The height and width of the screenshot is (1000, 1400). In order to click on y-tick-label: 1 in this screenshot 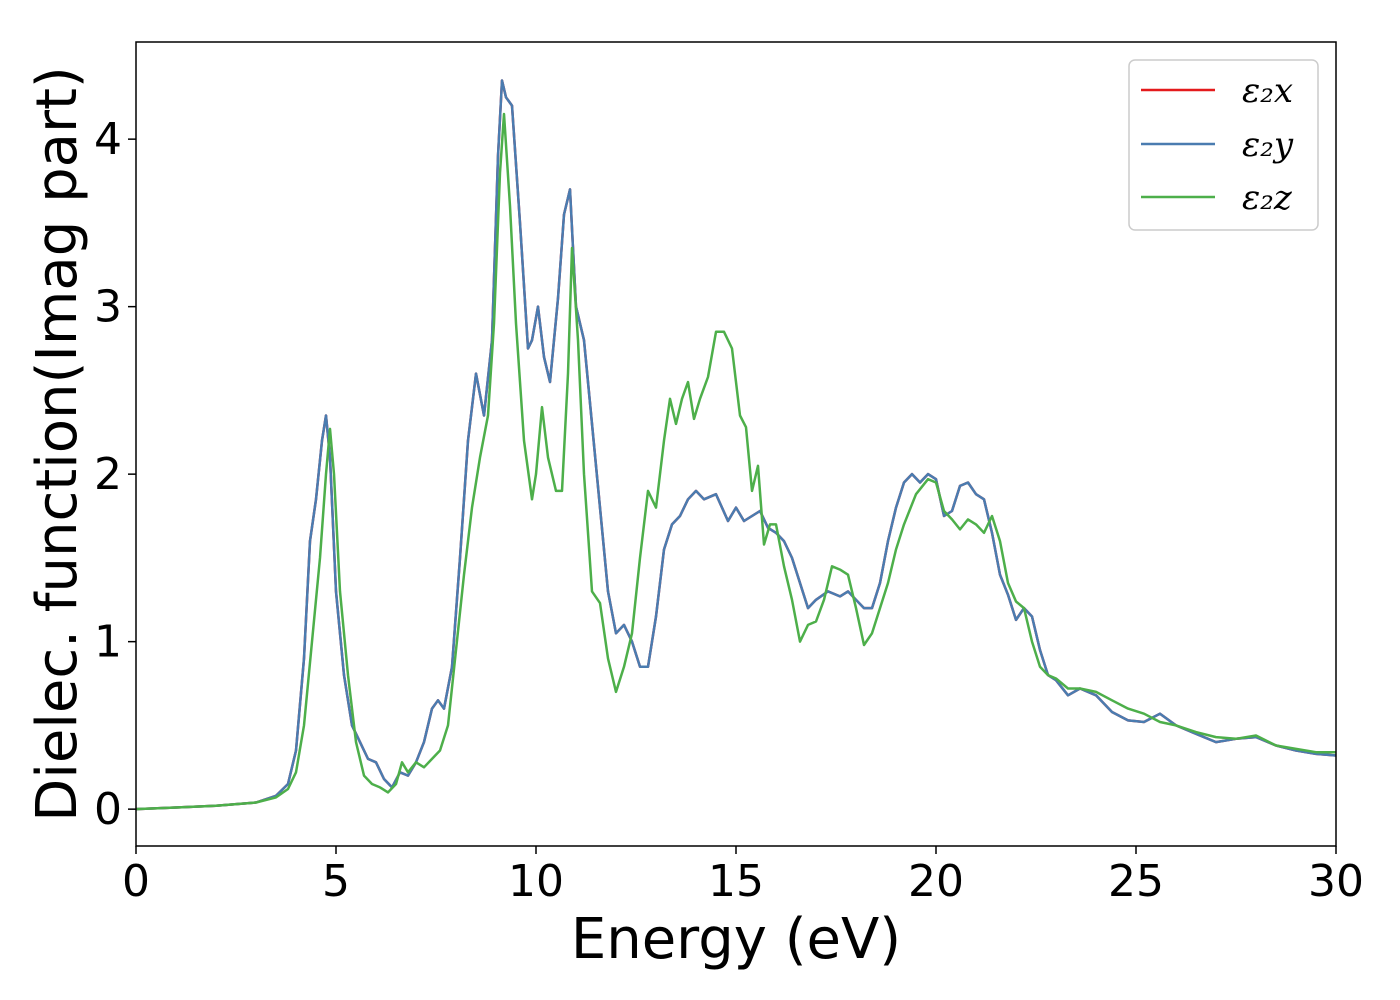, I will do `click(108, 642)`.